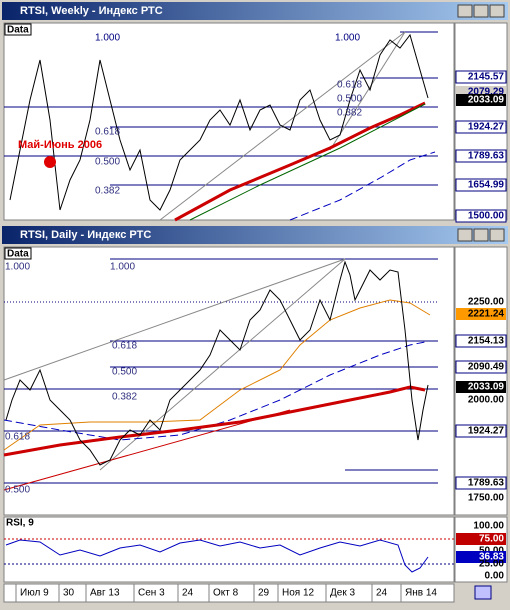 The width and height of the screenshot is (510, 610). Describe the element at coordinates (151, 593) in the screenshot. I see `date-label: Сен 3` at that location.